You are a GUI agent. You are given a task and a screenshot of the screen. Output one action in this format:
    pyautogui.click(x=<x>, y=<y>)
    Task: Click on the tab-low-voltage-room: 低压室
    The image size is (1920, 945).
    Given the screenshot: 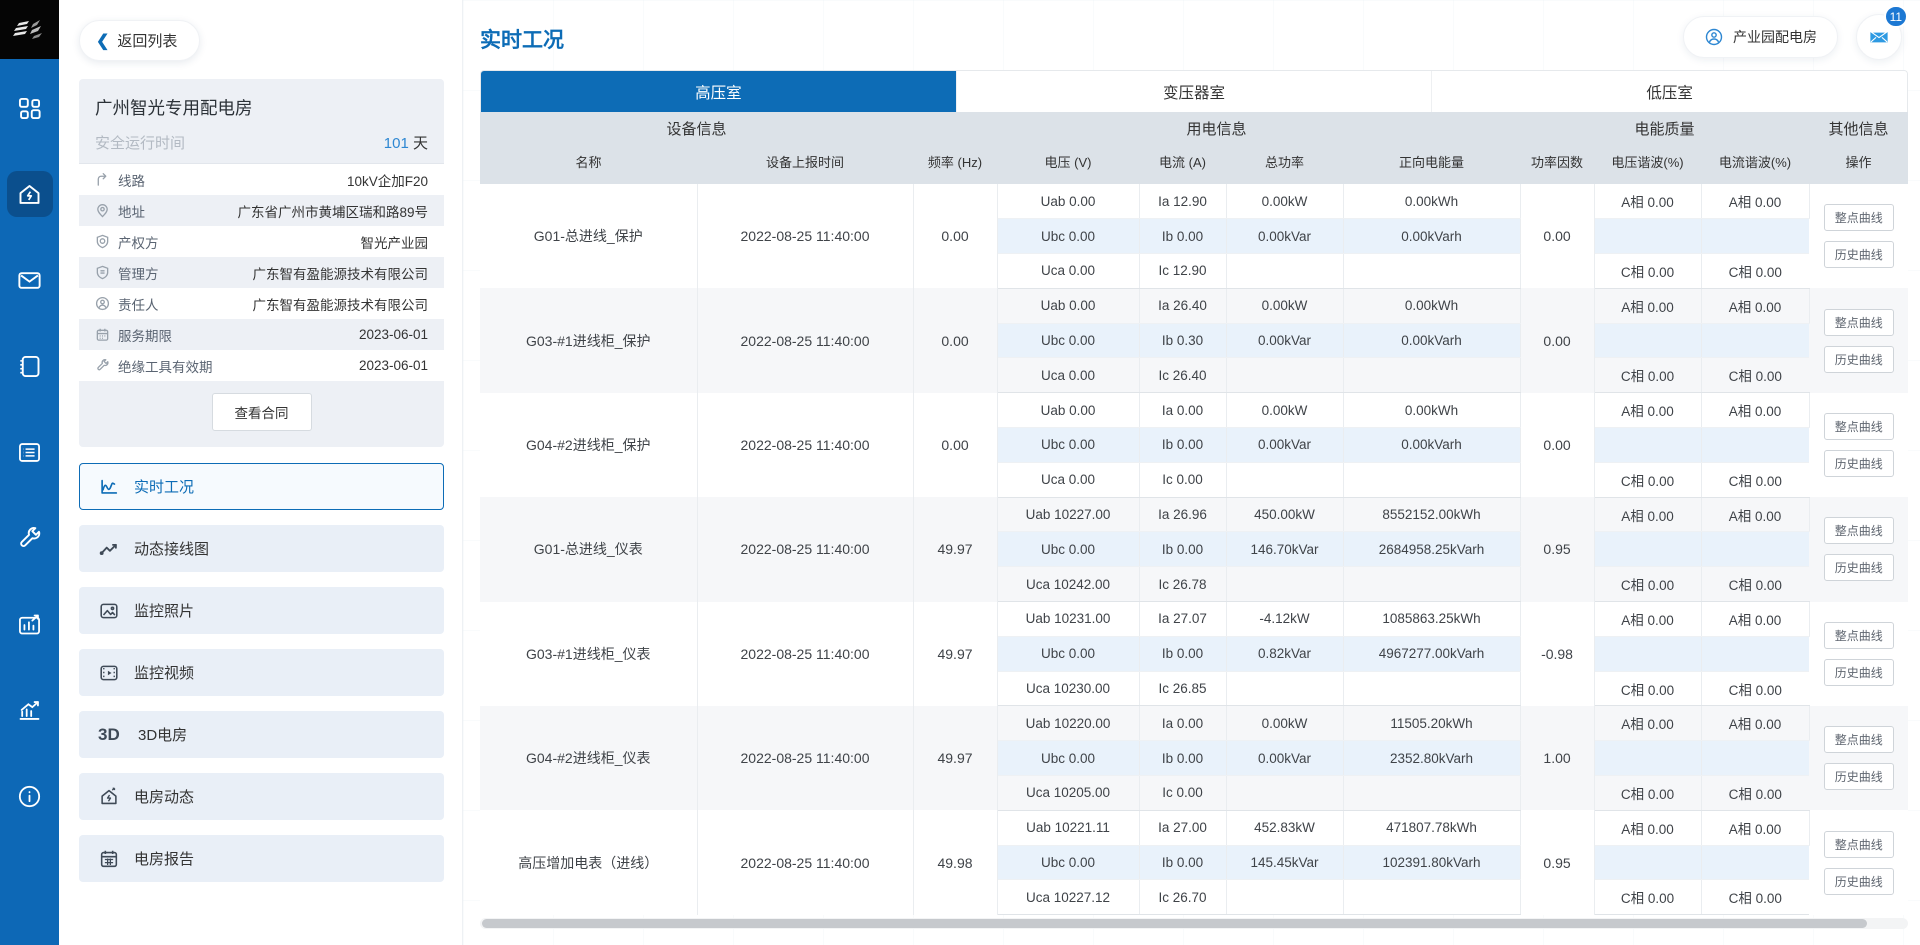 What is the action you would take?
    pyautogui.click(x=1669, y=91)
    